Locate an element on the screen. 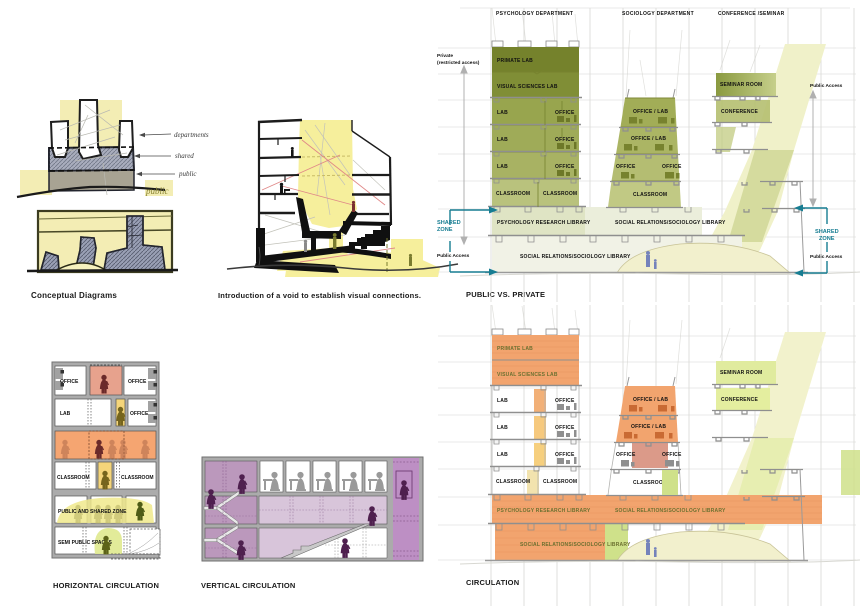 The image size is (860, 613). svg-text: SEMI PUBLIC SPACES is located at coordinates (85, 543).